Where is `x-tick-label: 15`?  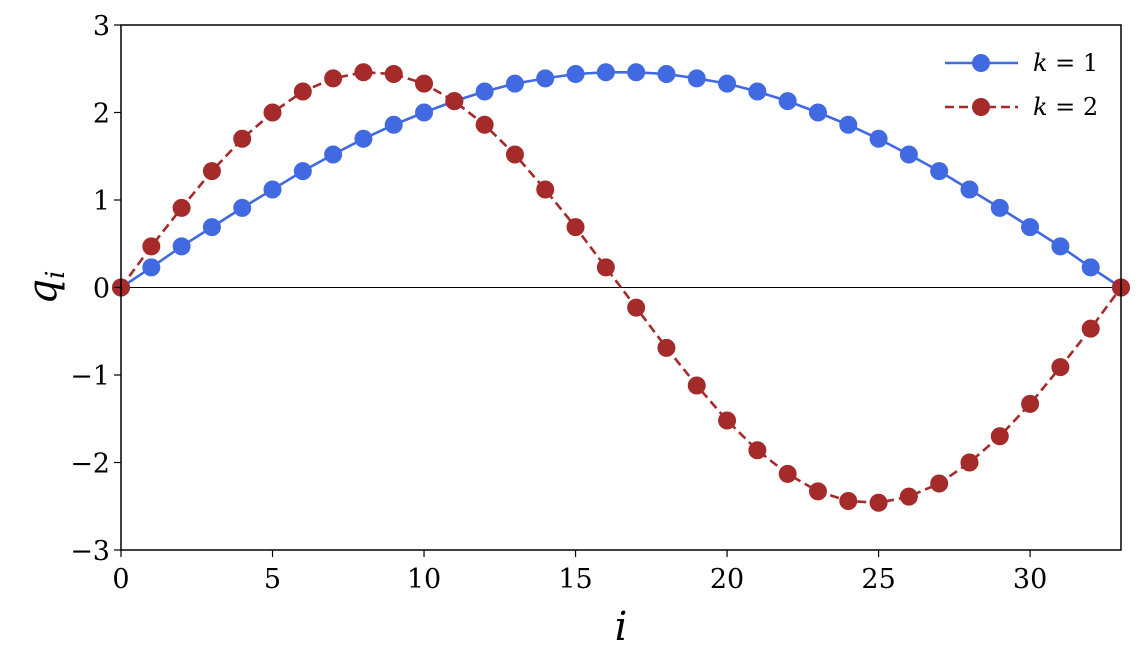
x-tick-label: 15 is located at coordinates (575, 579).